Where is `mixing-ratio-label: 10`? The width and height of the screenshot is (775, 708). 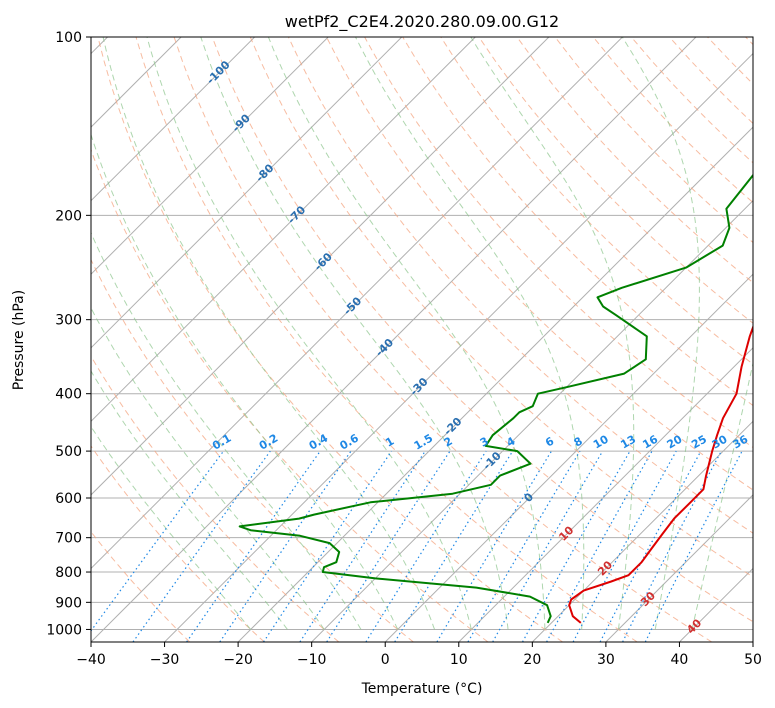
mixing-ratio-label: 10 is located at coordinates (601, 441).